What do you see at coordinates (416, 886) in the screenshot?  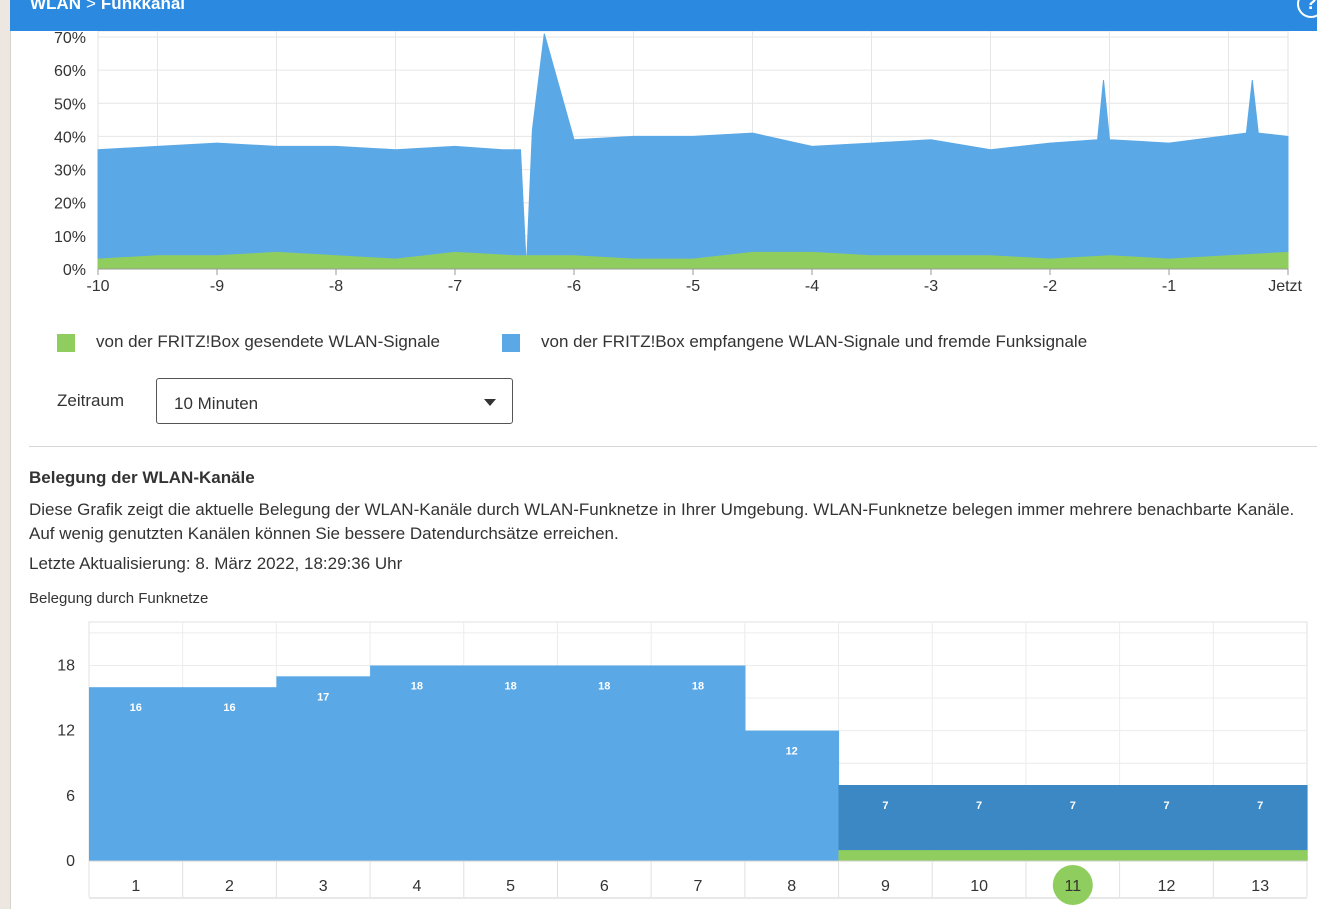 I see `x-tick-label: 4` at bounding box center [416, 886].